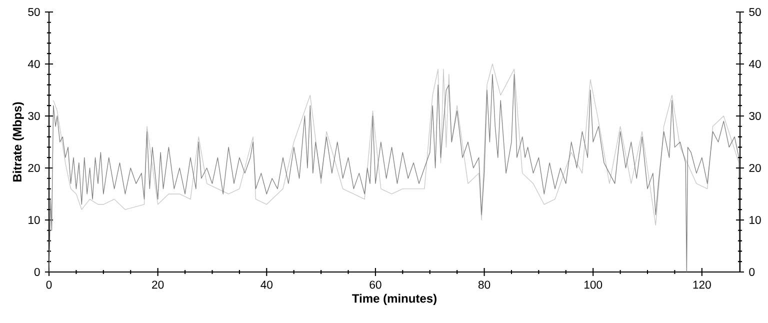 The width and height of the screenshot is (768, 323). I want to click on y-tick-label: 20, so click(34, 168).